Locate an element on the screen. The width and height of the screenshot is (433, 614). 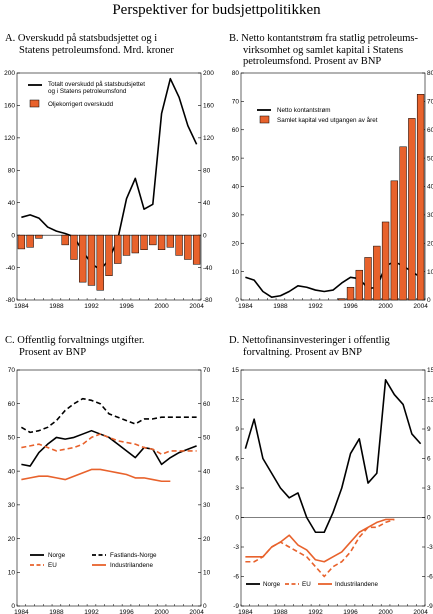
panel-c-ylabel-left-0: 70 is located at coordinates (12, 370).